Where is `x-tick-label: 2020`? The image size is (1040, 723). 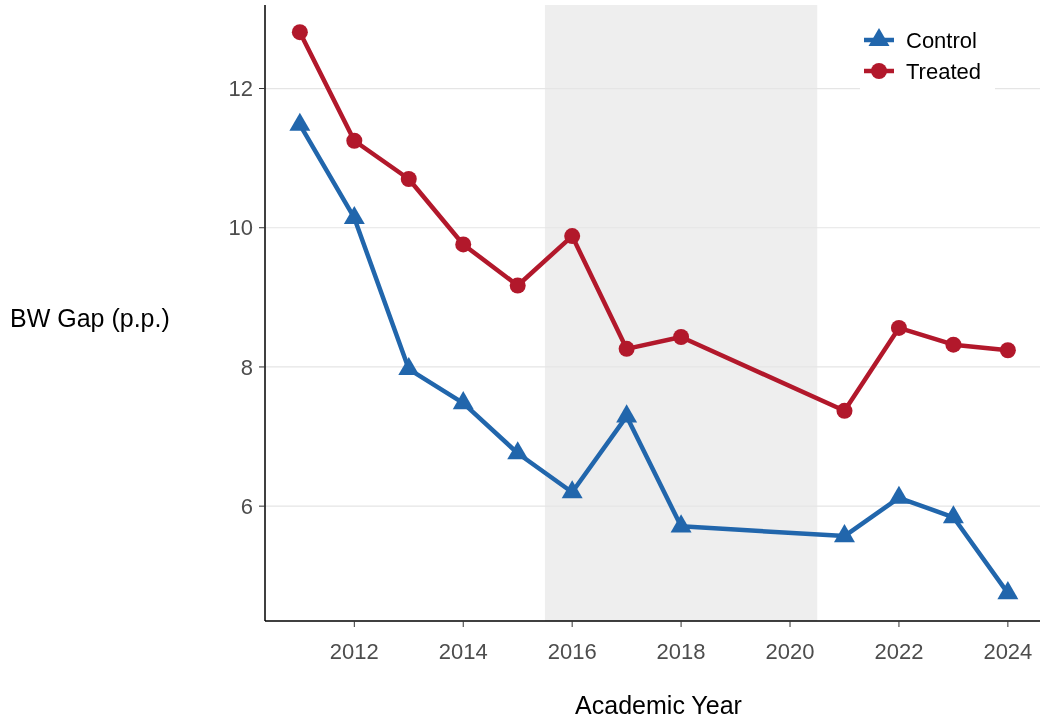
x-tick-label: 2020 is located at coordinates (790, 651).